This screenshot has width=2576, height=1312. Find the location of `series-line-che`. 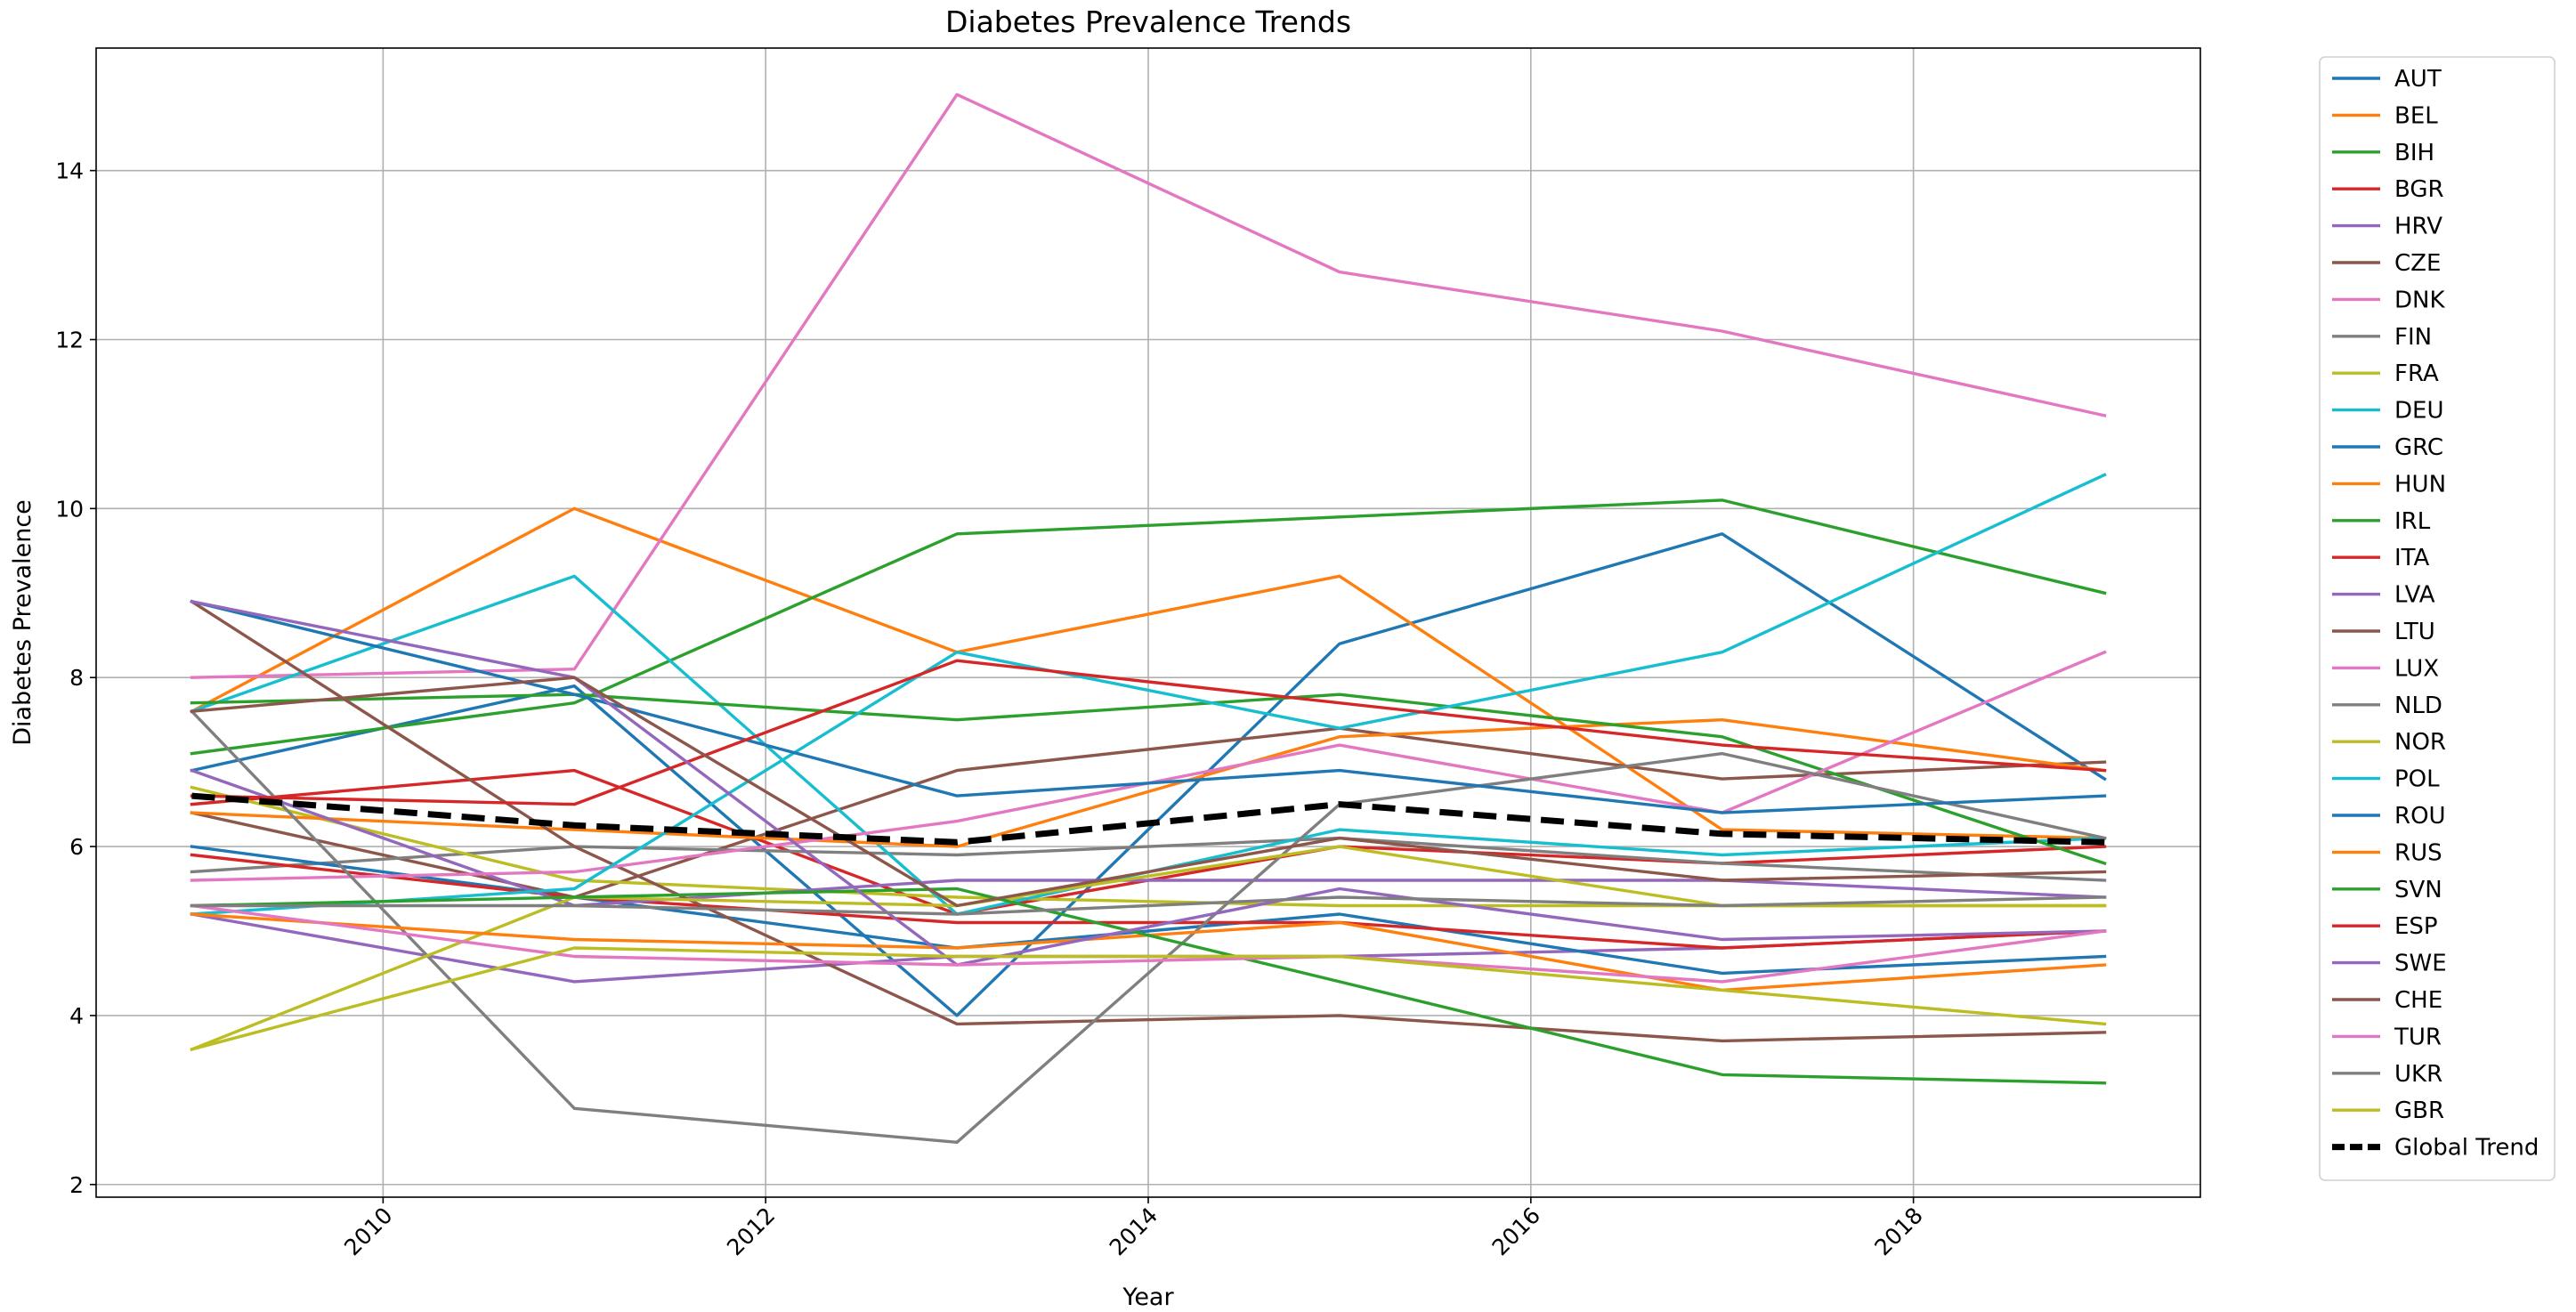

series-line-che is located at coordinates (1148, 792).